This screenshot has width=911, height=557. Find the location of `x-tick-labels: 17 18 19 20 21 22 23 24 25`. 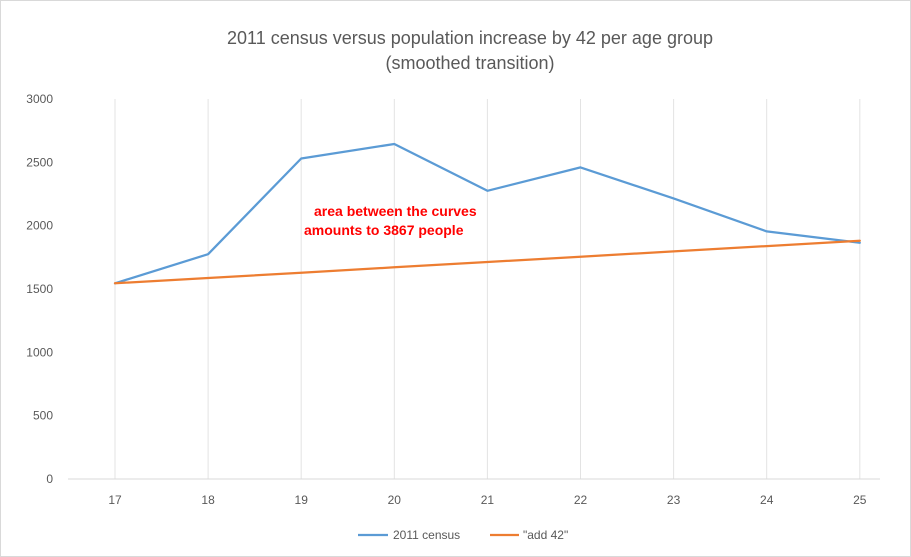

x-tick-labels: 17 18 19 20 21 22 23 24 25 is located at coordinates (487, 500).